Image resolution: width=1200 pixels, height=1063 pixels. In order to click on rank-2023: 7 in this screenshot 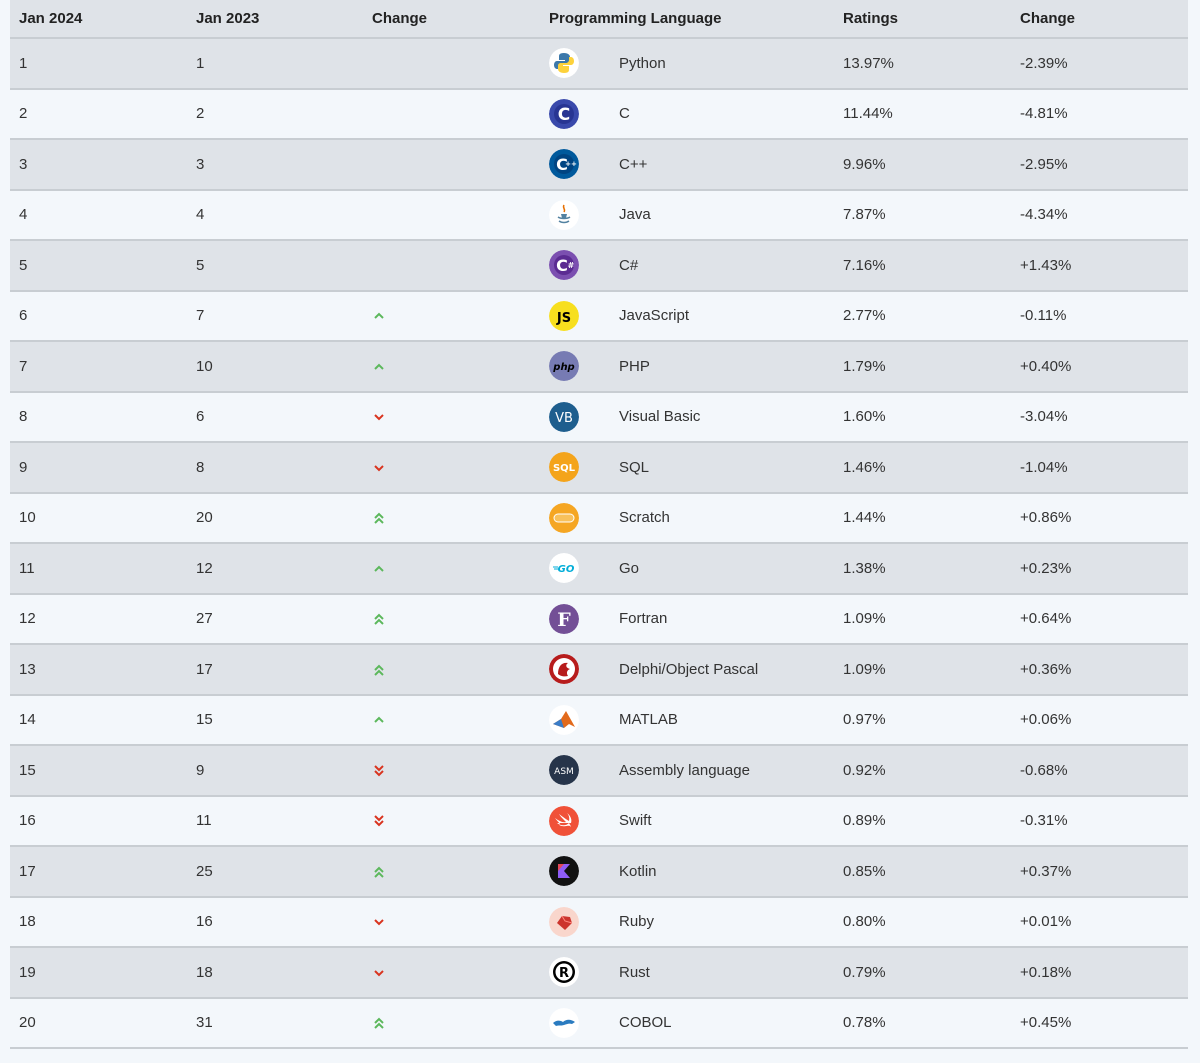, I will do `click(200, 316)`.